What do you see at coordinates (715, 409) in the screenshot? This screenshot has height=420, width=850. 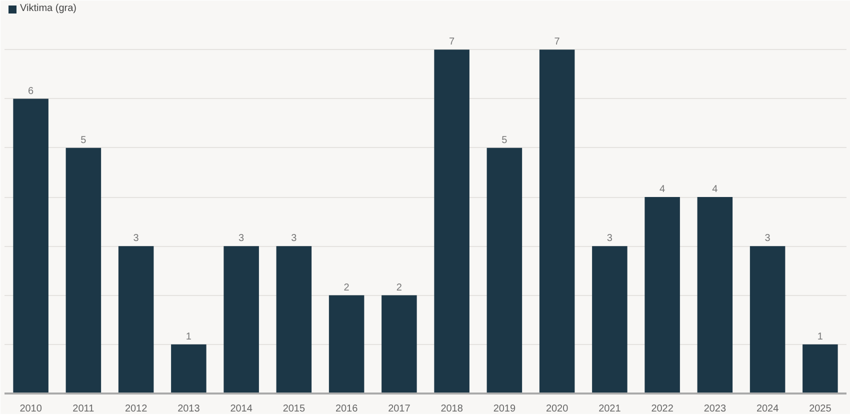 I see `x-tick-label: 2023` at bounding box center [715, 409].